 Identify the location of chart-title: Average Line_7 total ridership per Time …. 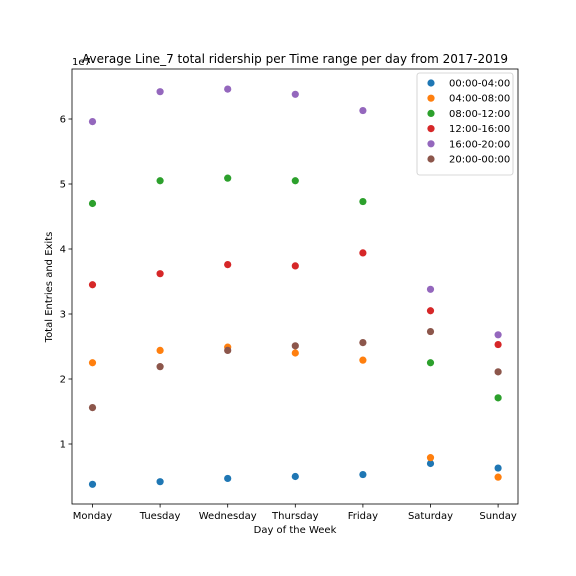
(295, 59).